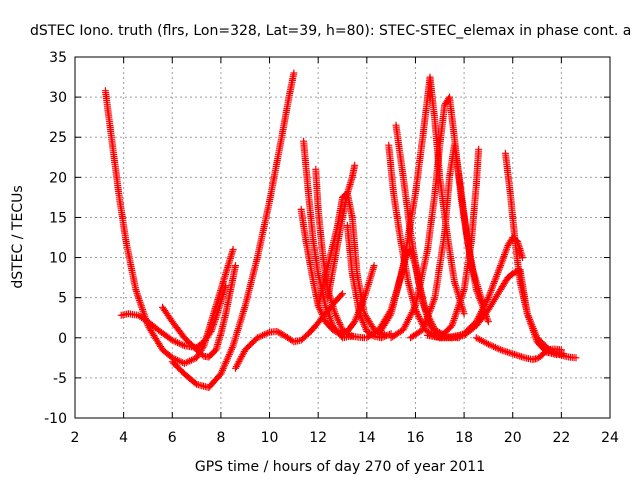  What do you see at coordinates (318, 438) in the screenshot?
I see `x-tick-label: 12` at bounding box center [318, 438].